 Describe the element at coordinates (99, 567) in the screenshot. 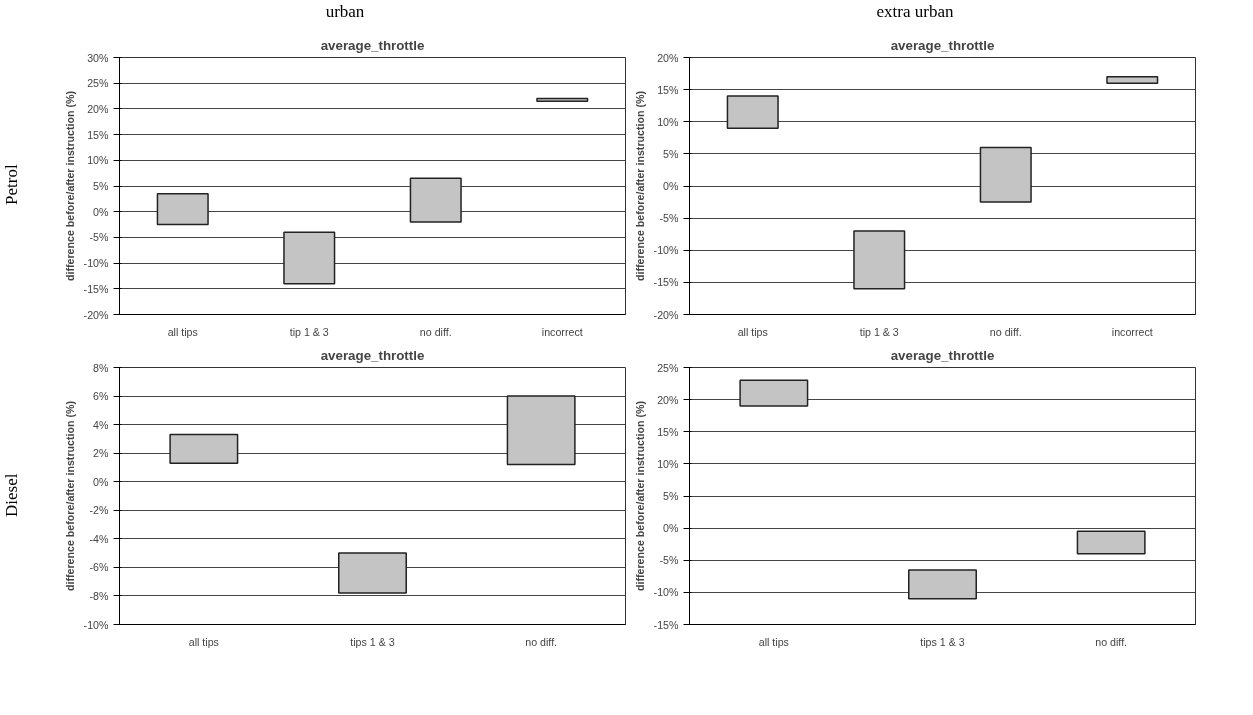

I see `y-tick-label: -6%` at that location.